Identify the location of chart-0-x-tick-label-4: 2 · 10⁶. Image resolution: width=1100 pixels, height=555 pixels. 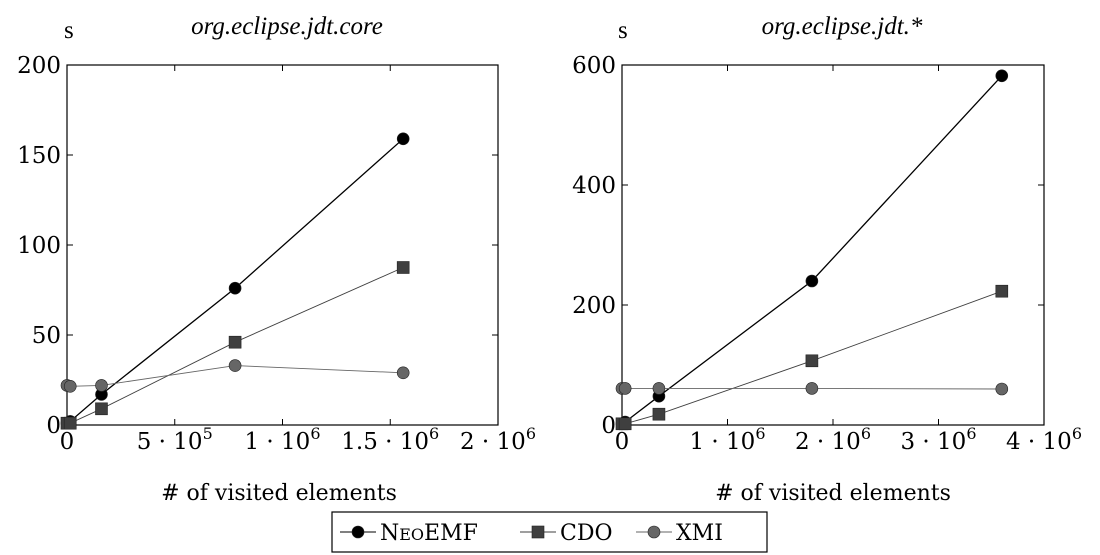
(498, 439).